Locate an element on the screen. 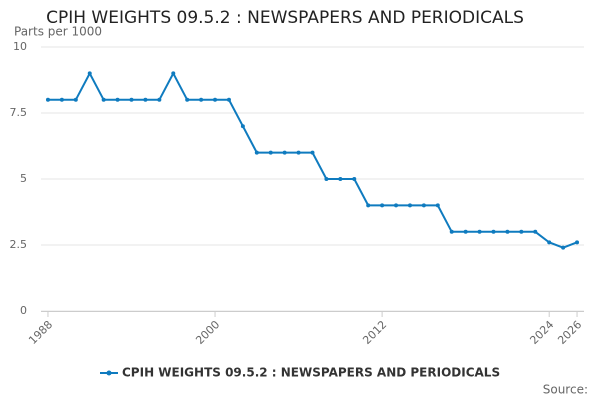 This screenshot has width=600, height=400. y-tick-label: 7.5 is located at coordinates (19, 112).